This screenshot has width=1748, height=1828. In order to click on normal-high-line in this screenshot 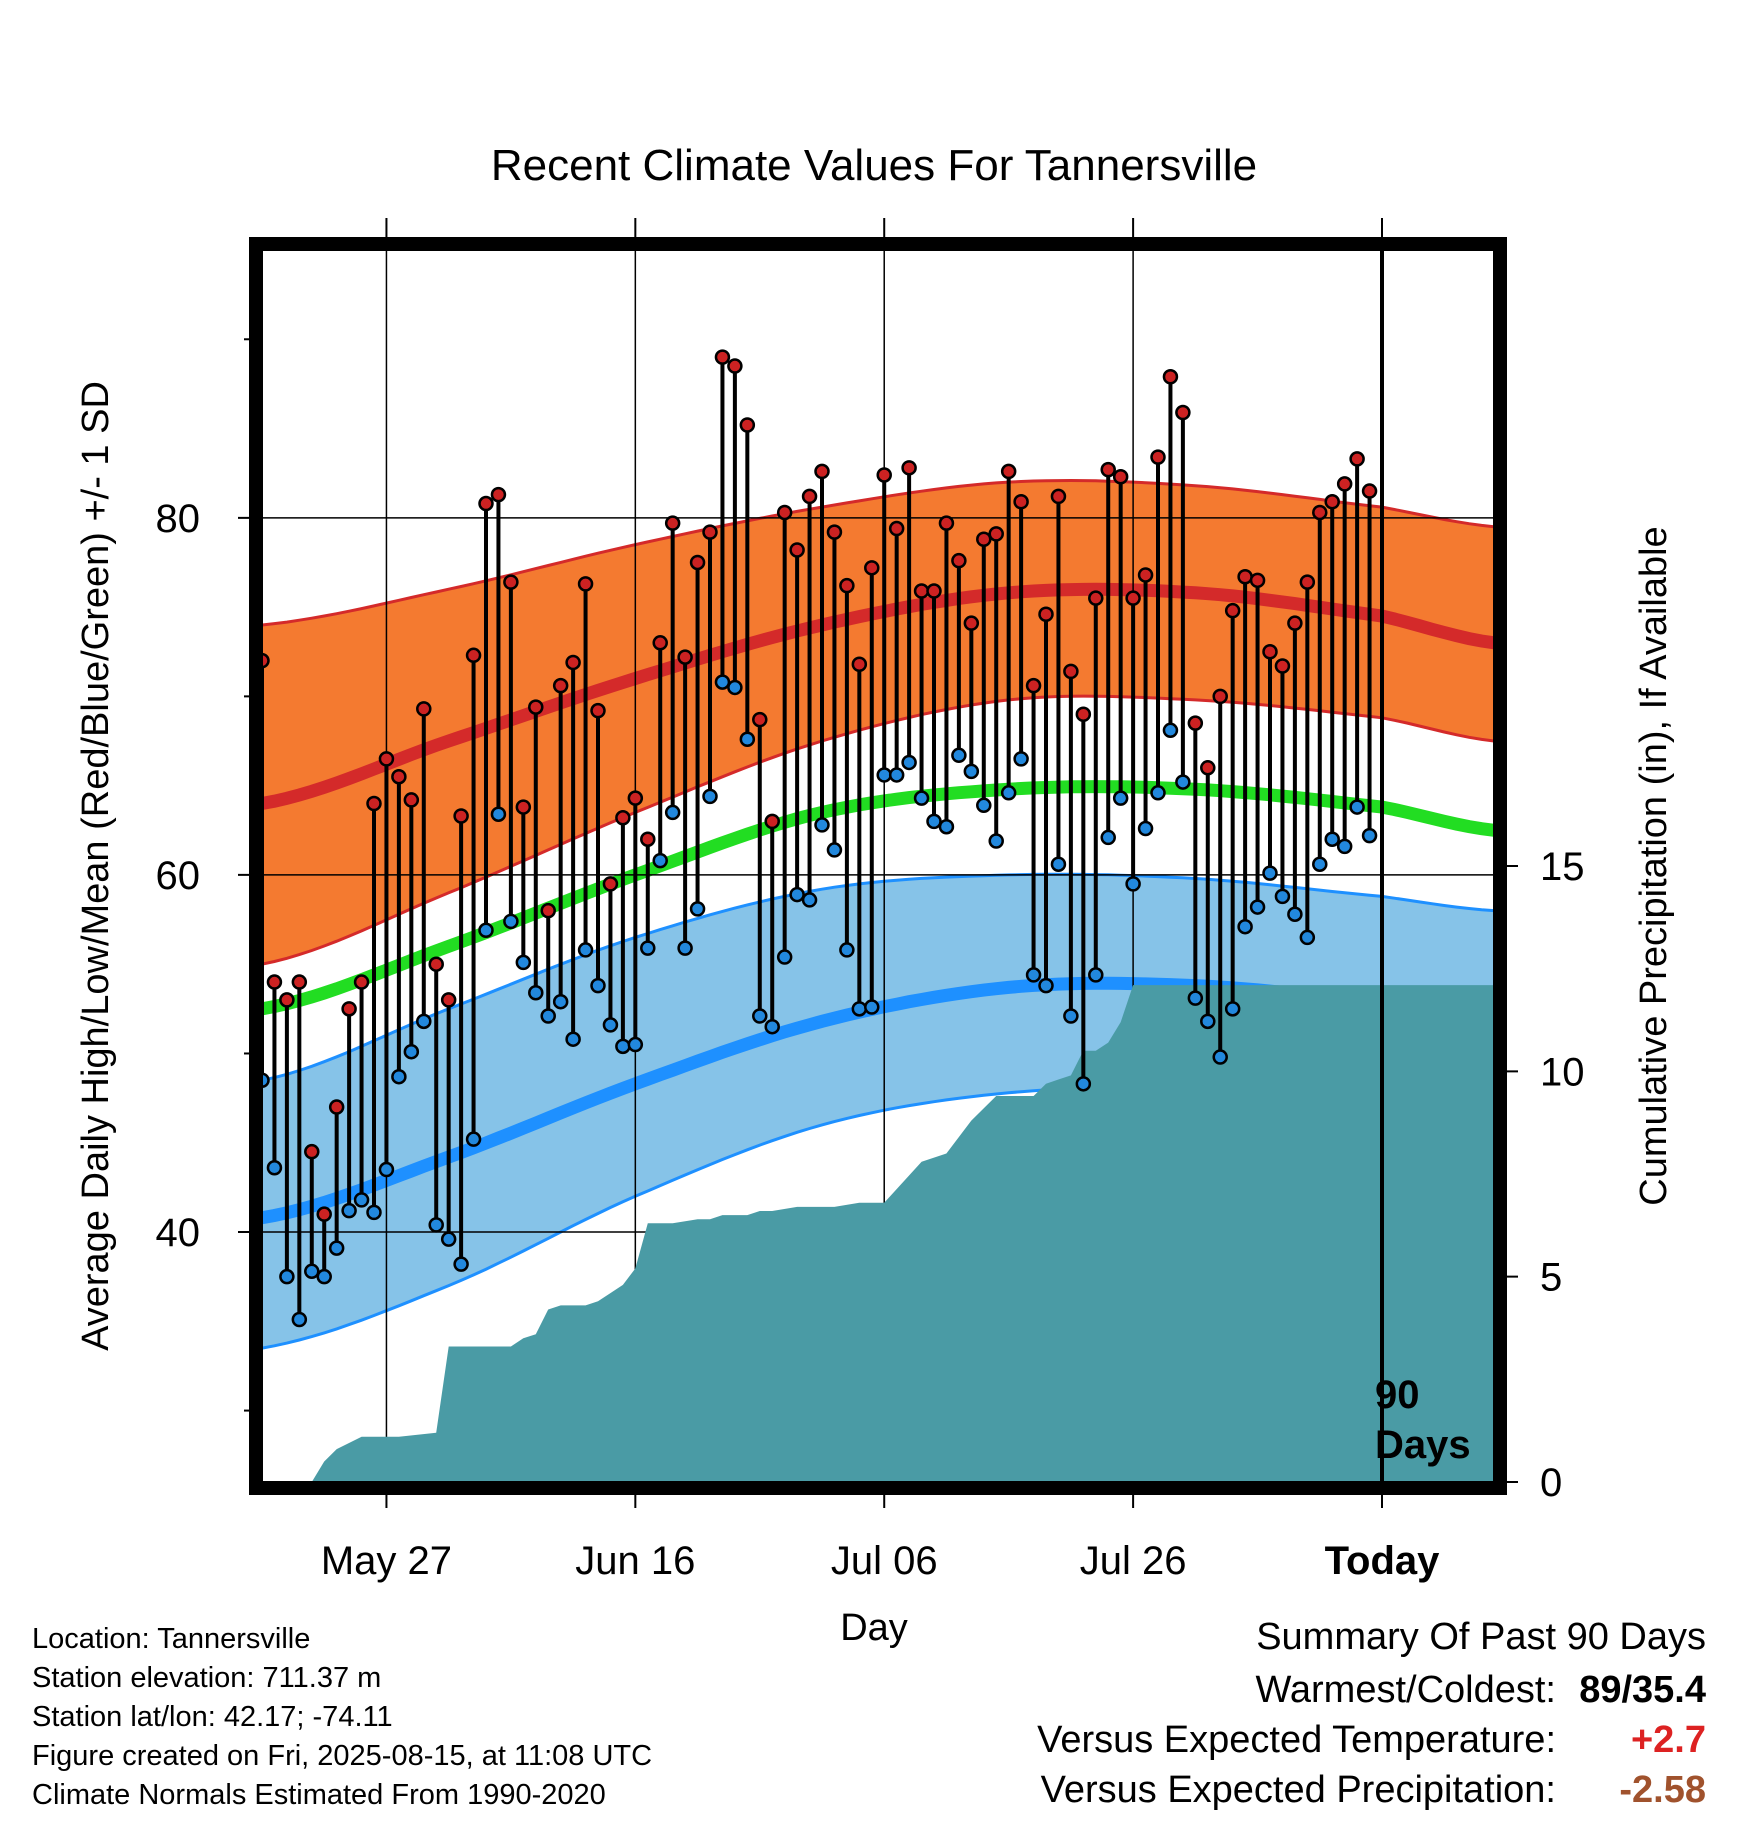, I will do `click(878, 696)`.